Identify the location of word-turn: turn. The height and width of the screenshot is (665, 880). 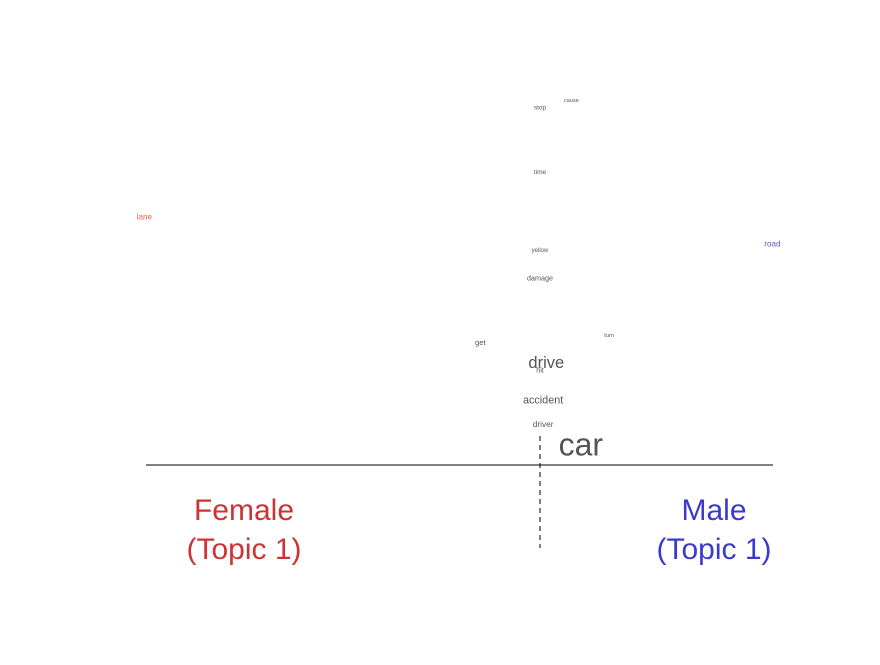
(609, 336).